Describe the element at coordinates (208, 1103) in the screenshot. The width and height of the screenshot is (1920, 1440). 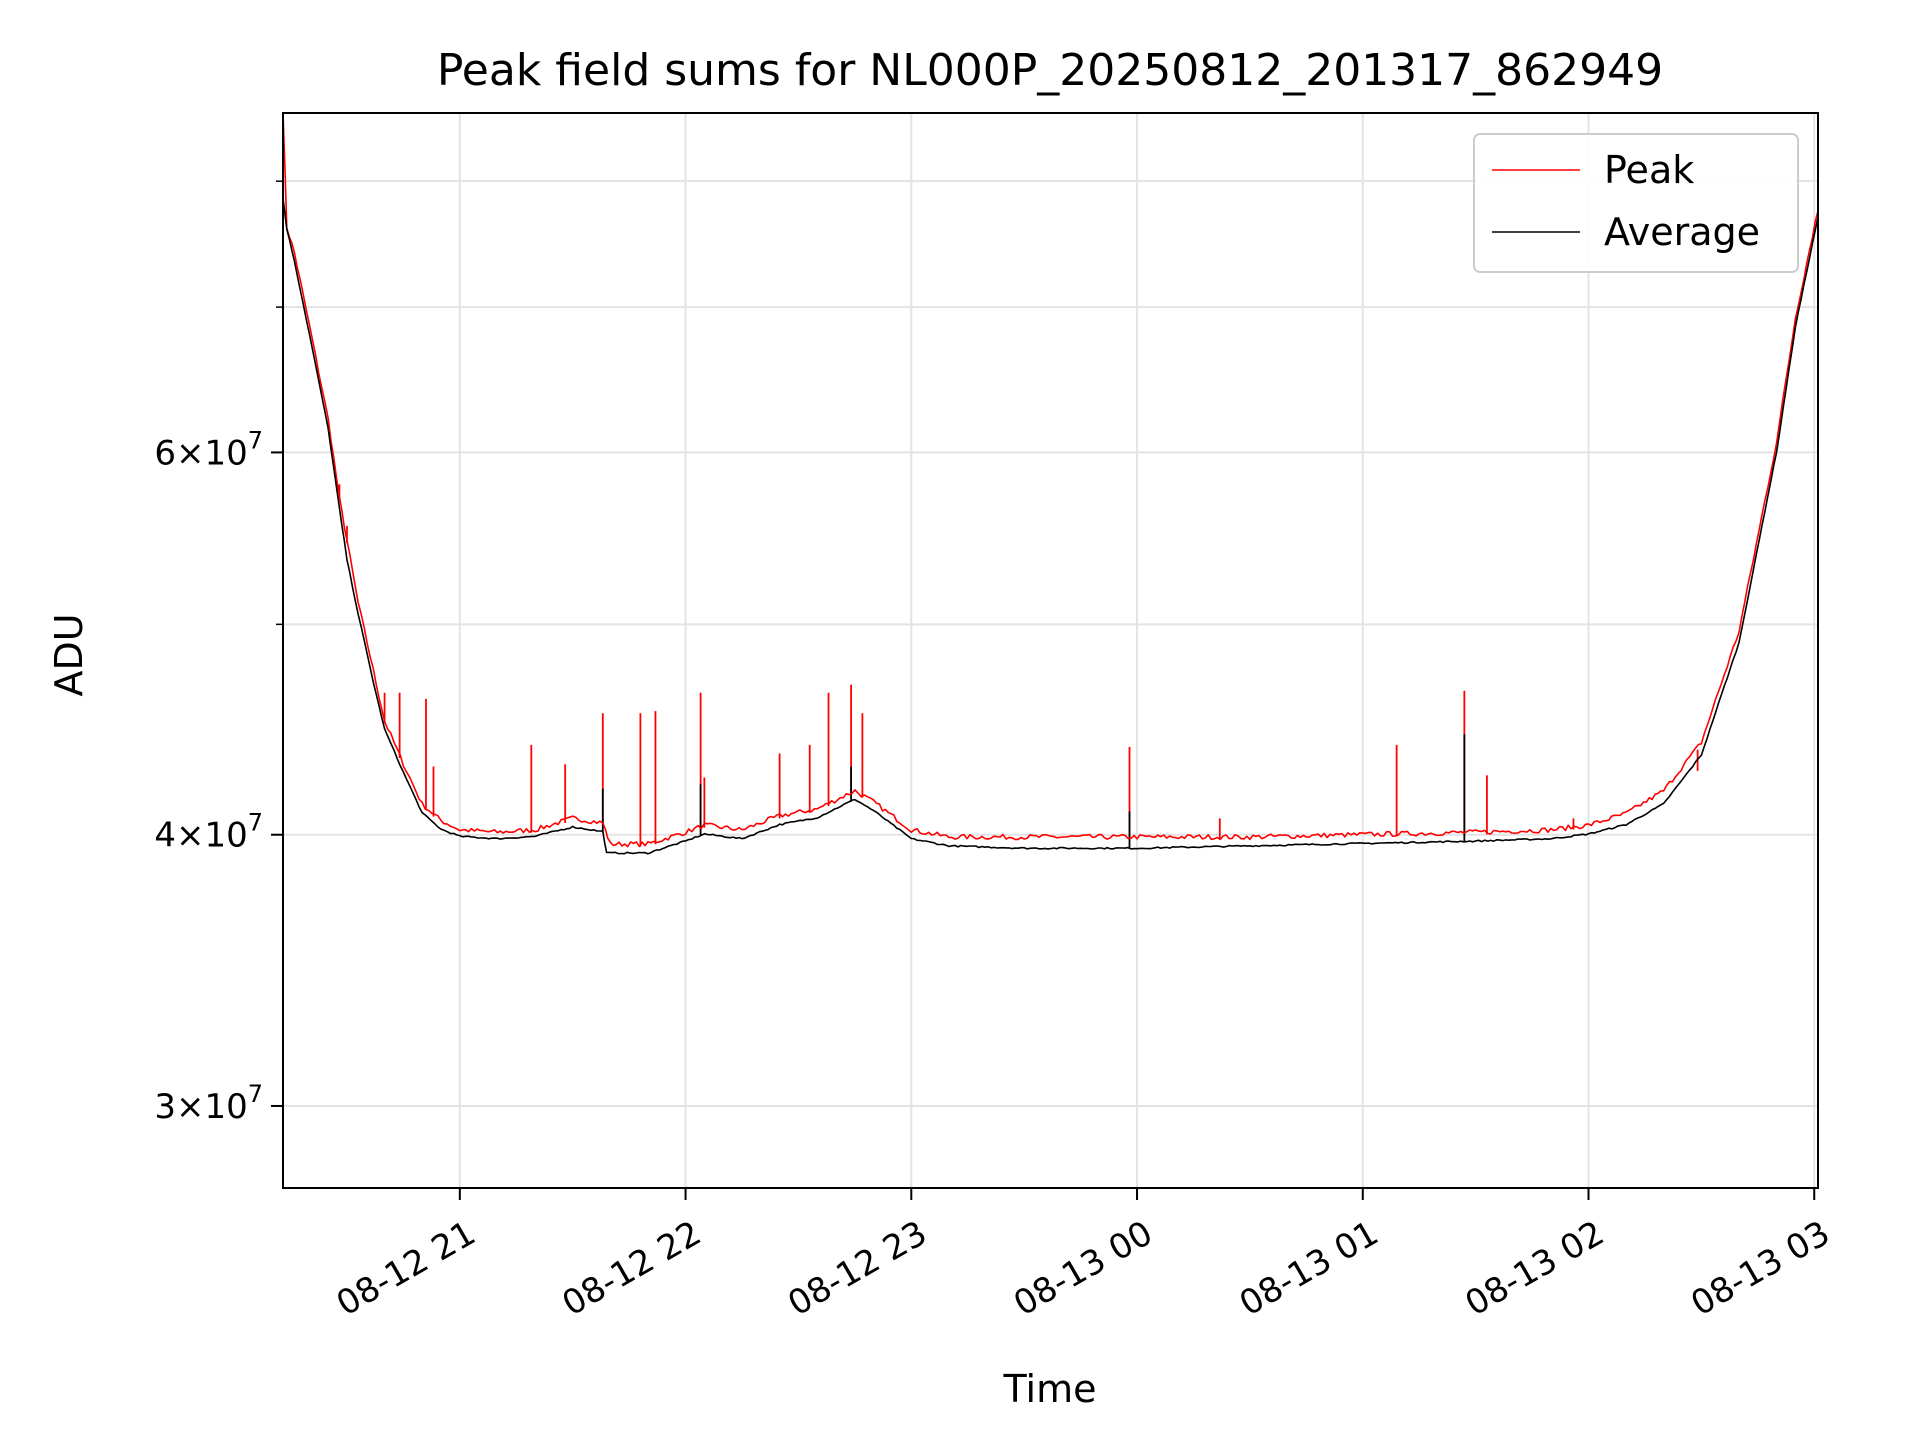
I see `y-tick-label: 3×107` at that location.